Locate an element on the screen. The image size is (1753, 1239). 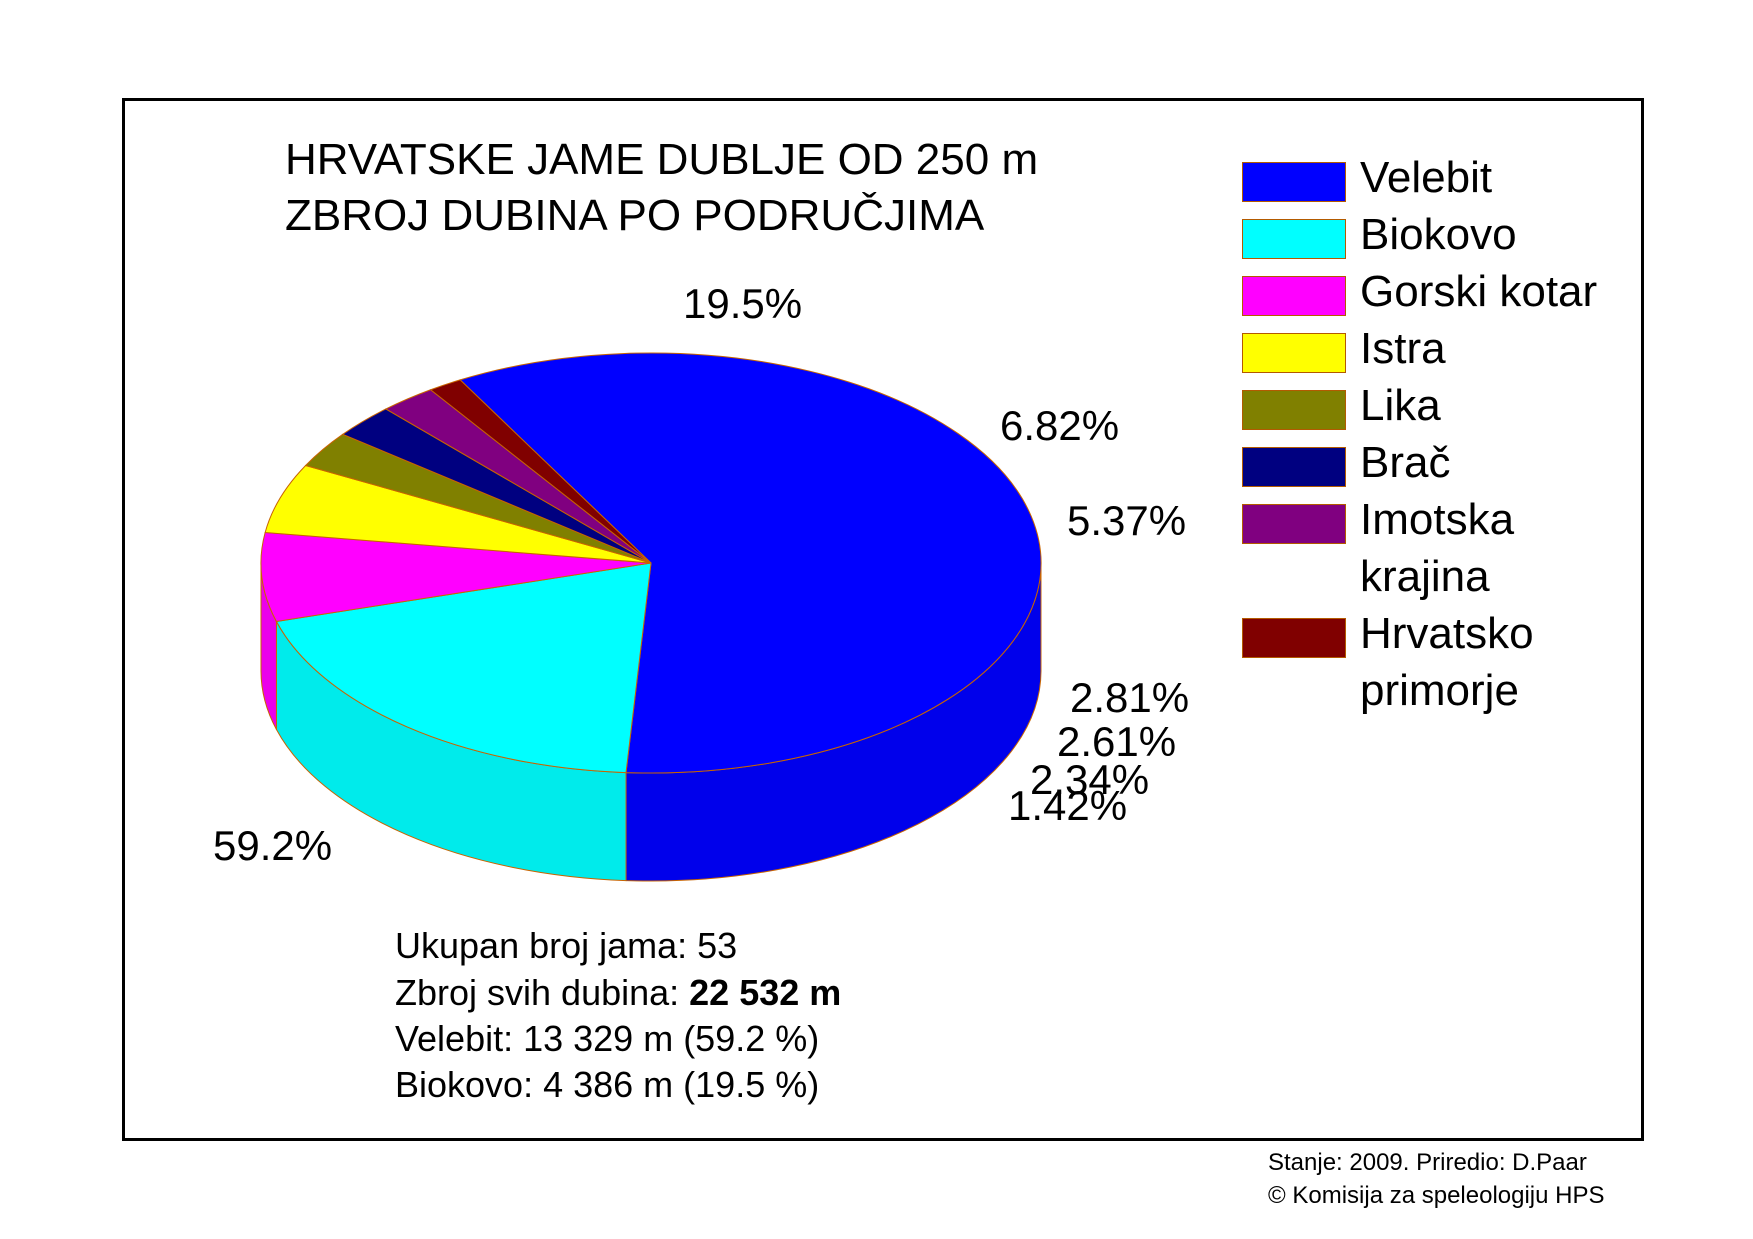
legend-label-biokovo: Biokovo is located at coordinates (1438, 234).